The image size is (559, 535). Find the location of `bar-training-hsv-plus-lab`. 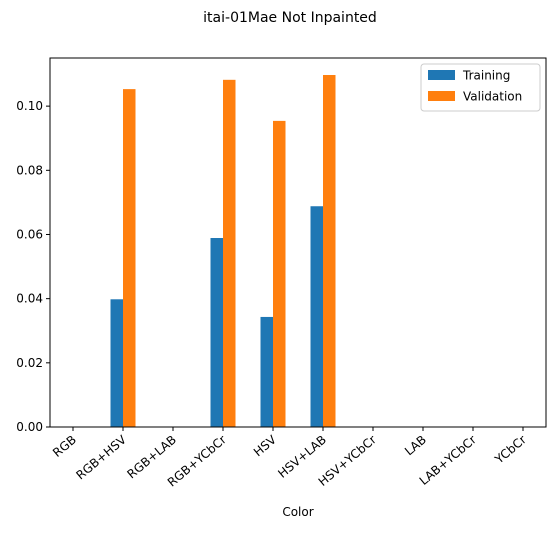

bar-training-hsv-plus-lab is located at coordinates (316, 316).